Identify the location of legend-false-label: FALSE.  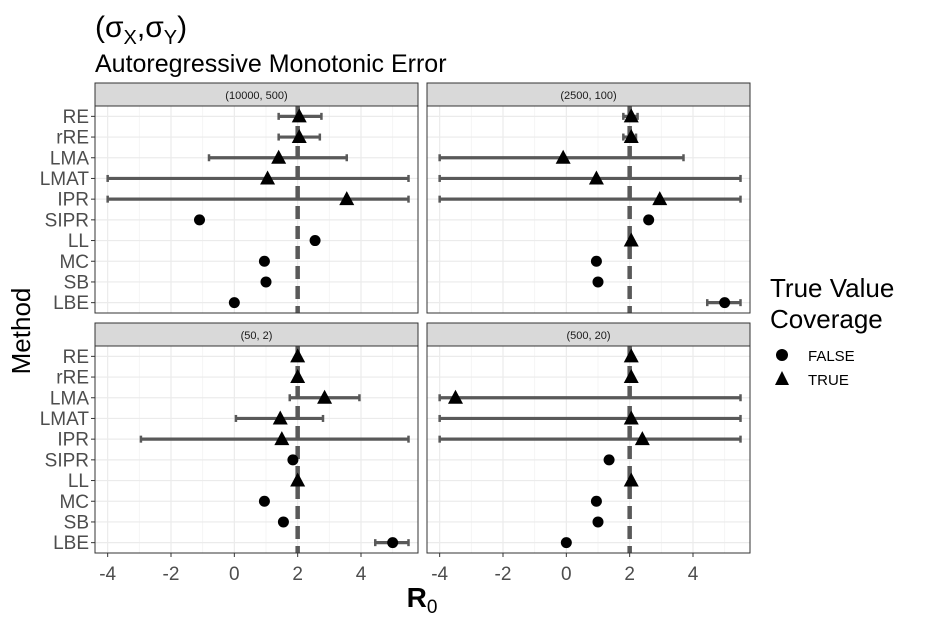
(831, 356).